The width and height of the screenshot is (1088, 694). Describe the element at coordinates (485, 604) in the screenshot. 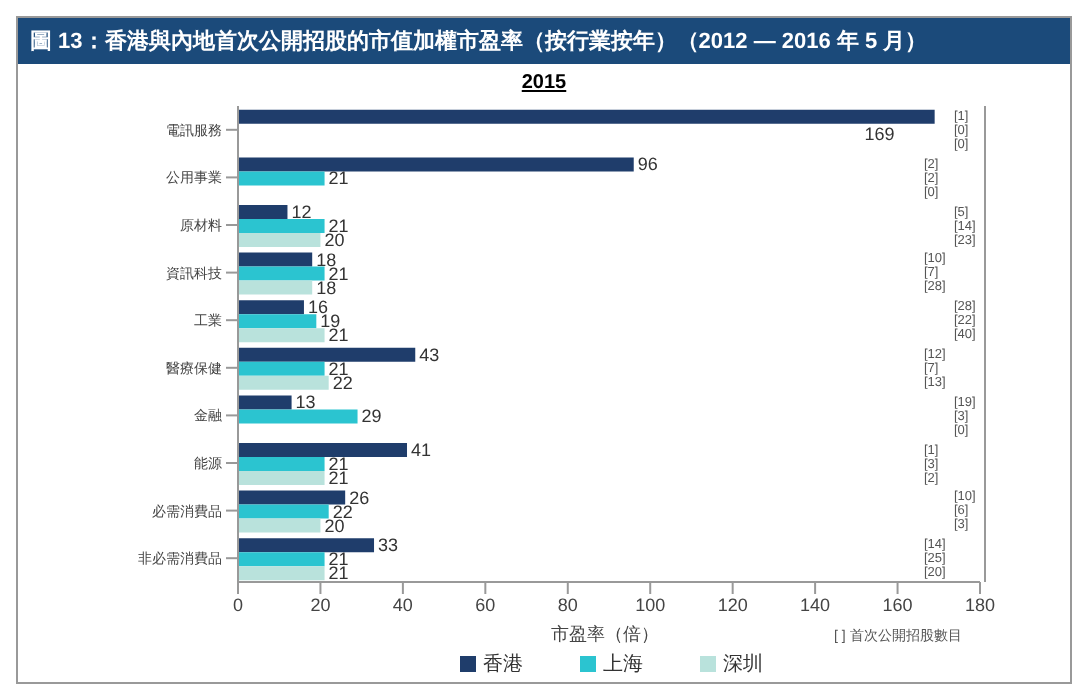

I see `x-tick-label: 60` at that location.